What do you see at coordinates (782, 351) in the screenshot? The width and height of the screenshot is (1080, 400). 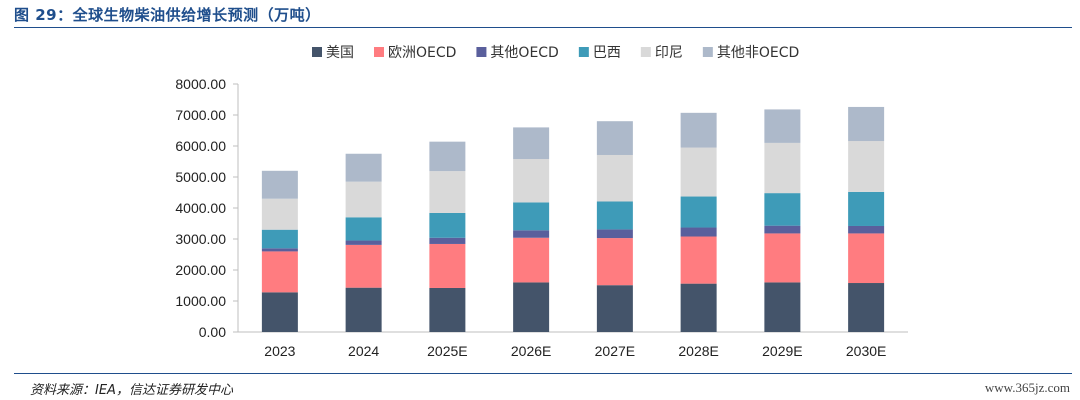 I see `x-tick-label-6: 2029E` at bounding box center [782, 351].